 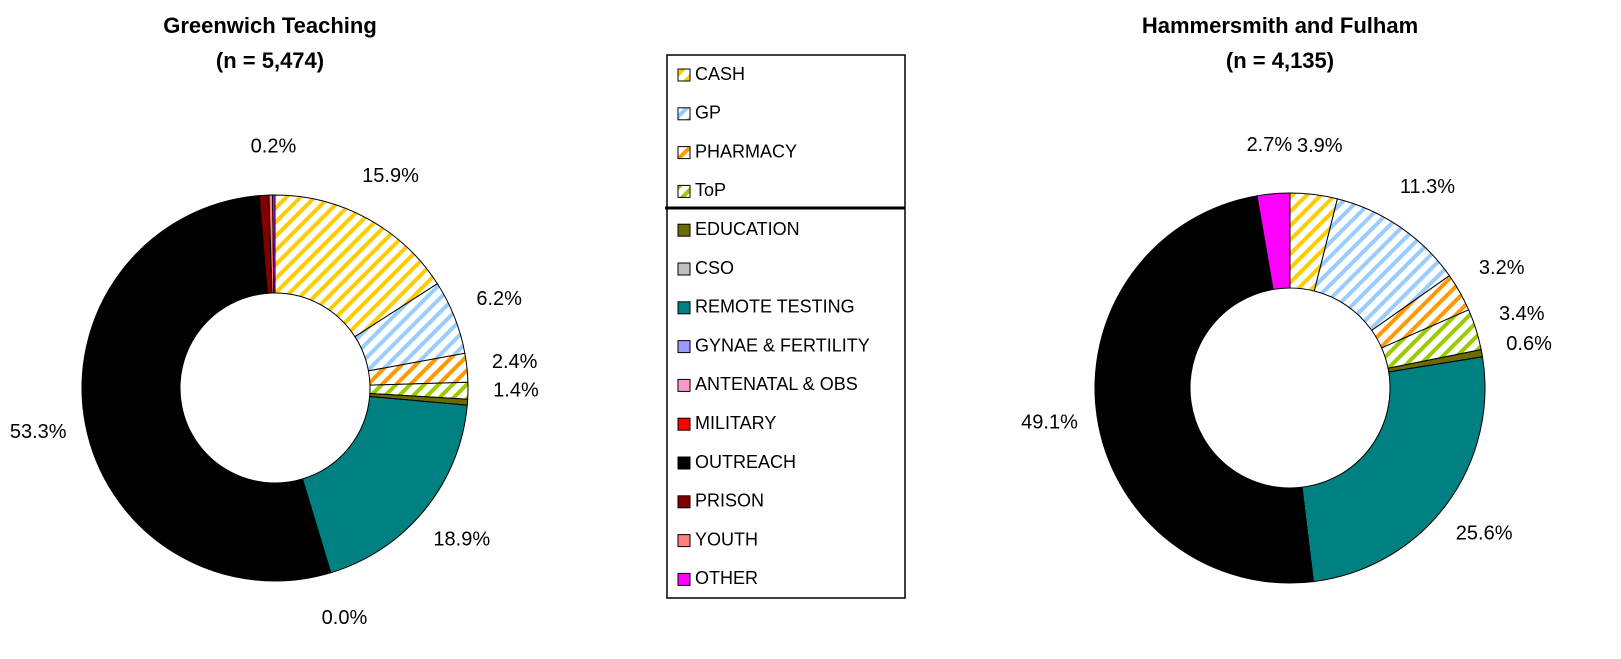 I want to click on chart-subtitle: (n = 5,474), so click(x=270, y=60).